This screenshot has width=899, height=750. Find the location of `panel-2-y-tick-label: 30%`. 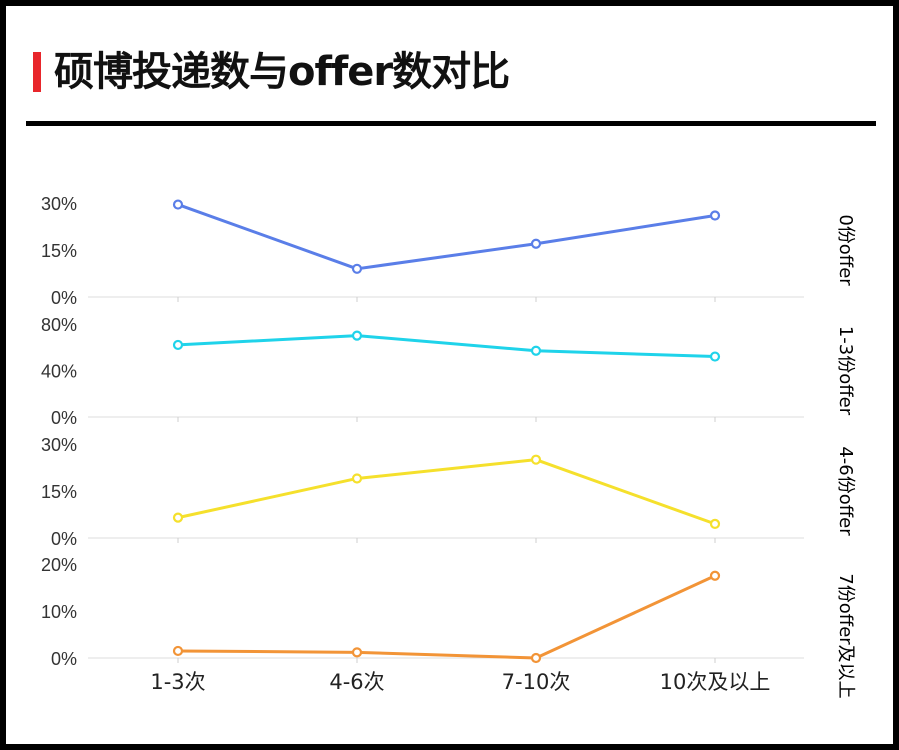

panel-2-y-tick-label: 30% is located at coordinates (59, 445).